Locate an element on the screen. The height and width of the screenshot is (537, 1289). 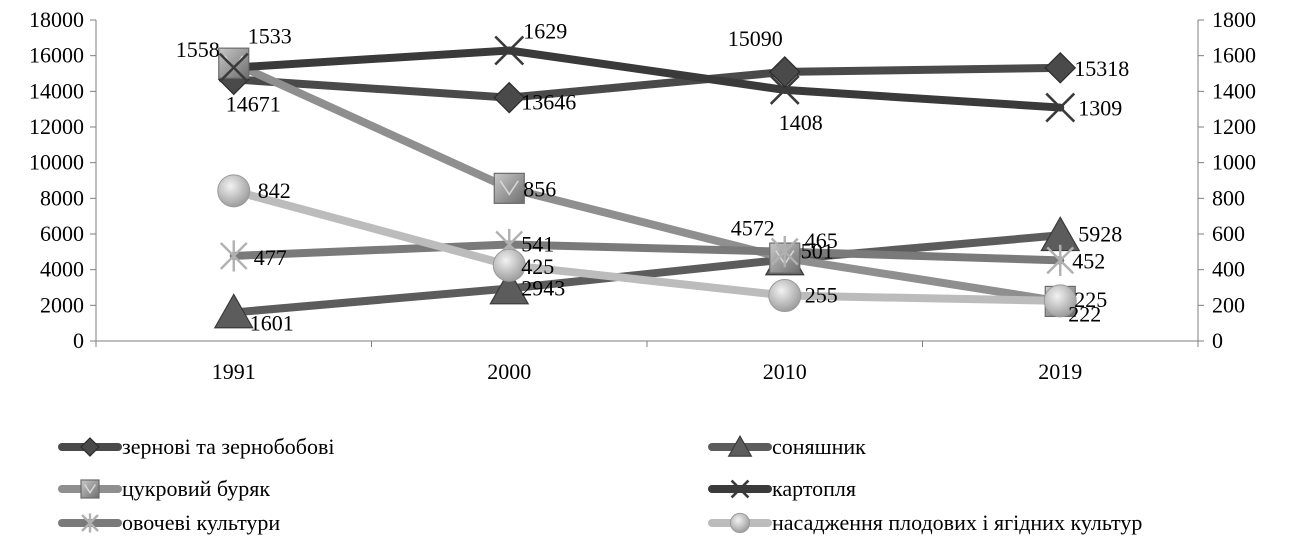
legend-label-potato: картопля is located at coordinates (814, 488).